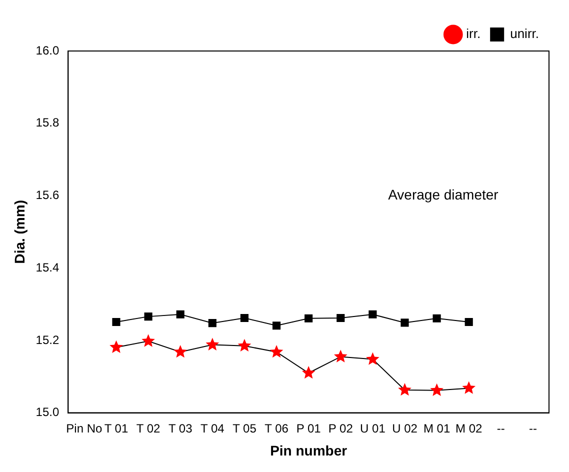 Image resolution: width=569 pixels, height=472 pixels. Describe the element at coordinates (341, 428) in the screenshot. I see `x-tick-label: P 02` at that location.